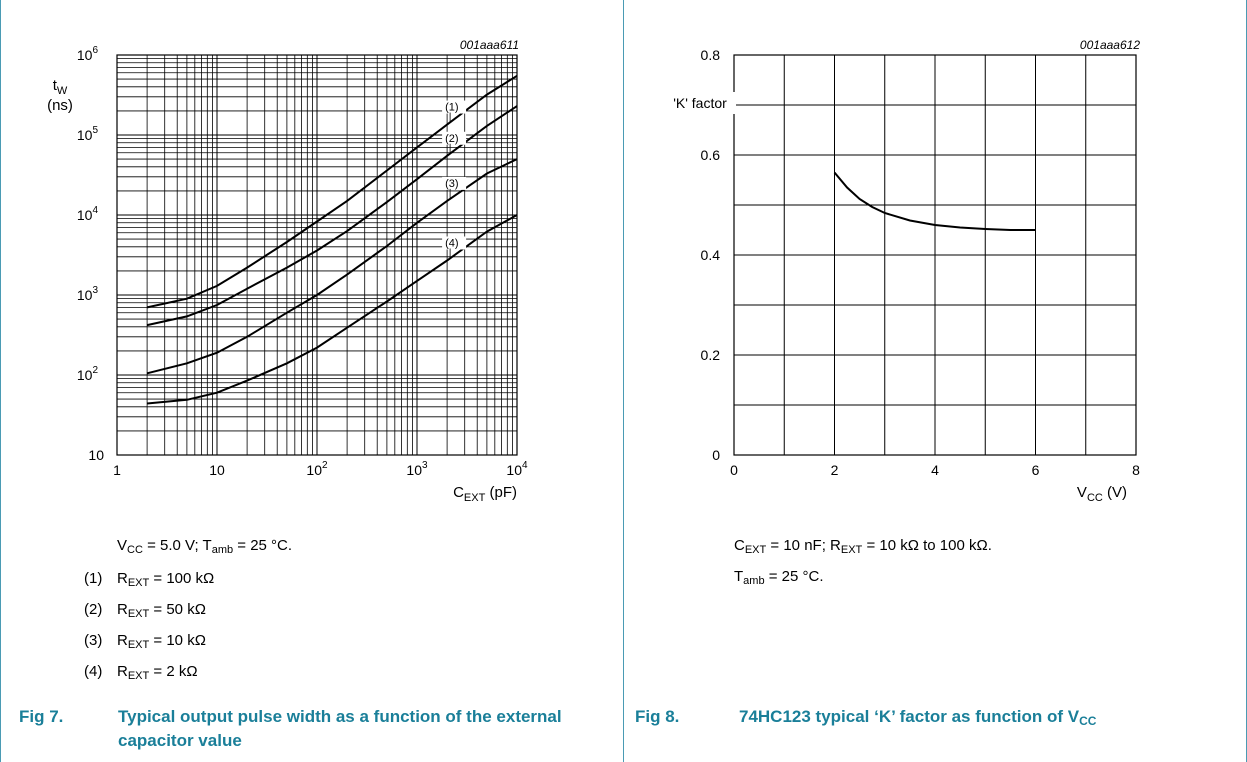 This screenshot has width=1247, height=762. What do you see at coordinates (1136, 470) in the screenshot?
I see `x-tick-label: 8` at bounding box center [1136, 470].